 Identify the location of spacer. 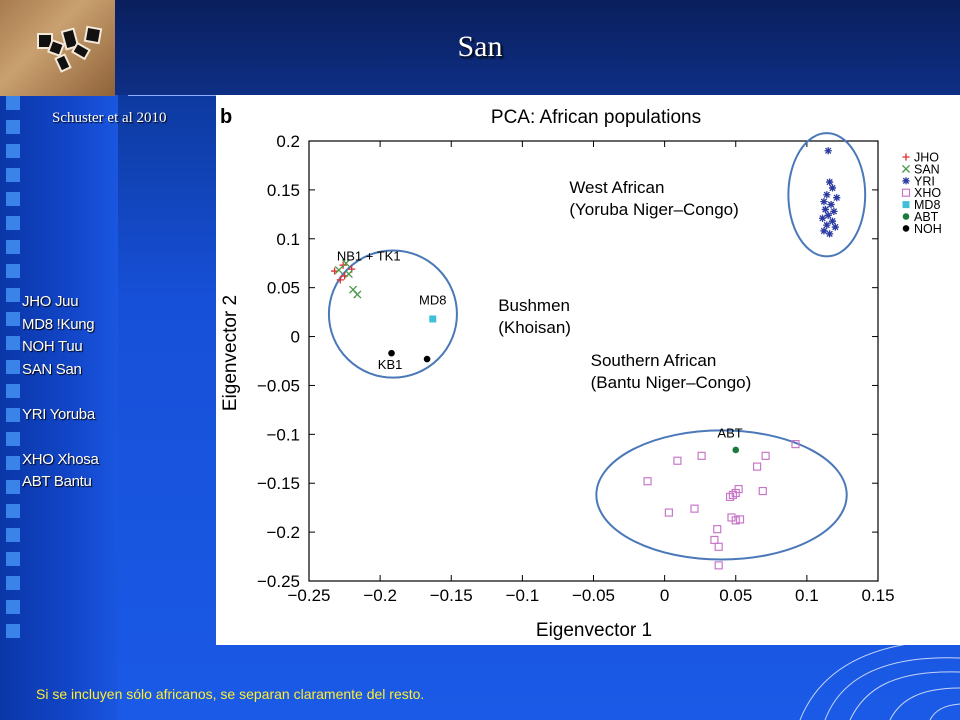
(60, 392).